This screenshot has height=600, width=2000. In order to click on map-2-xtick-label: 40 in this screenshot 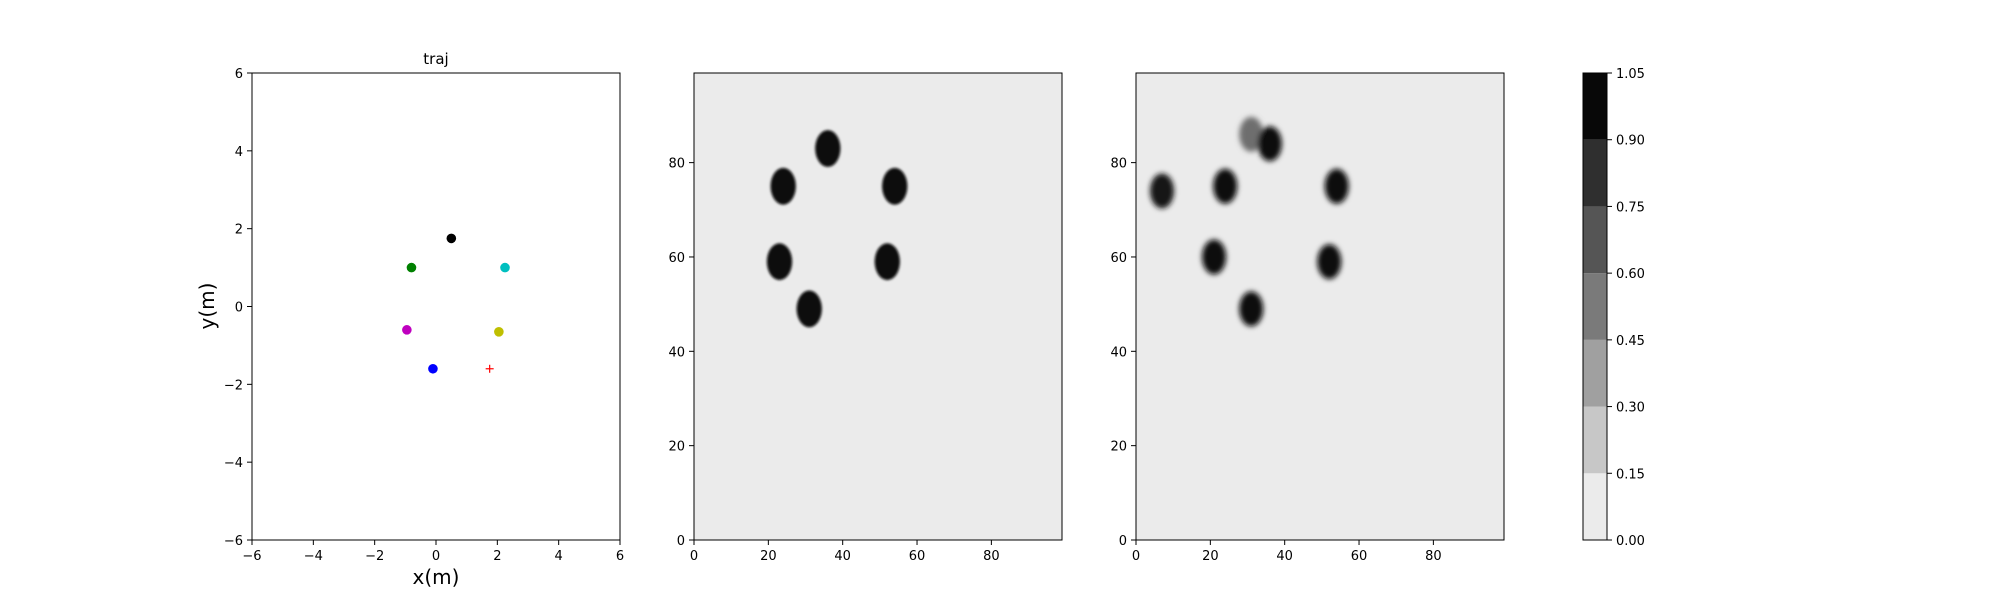, I will do `click(1284, 556)`.